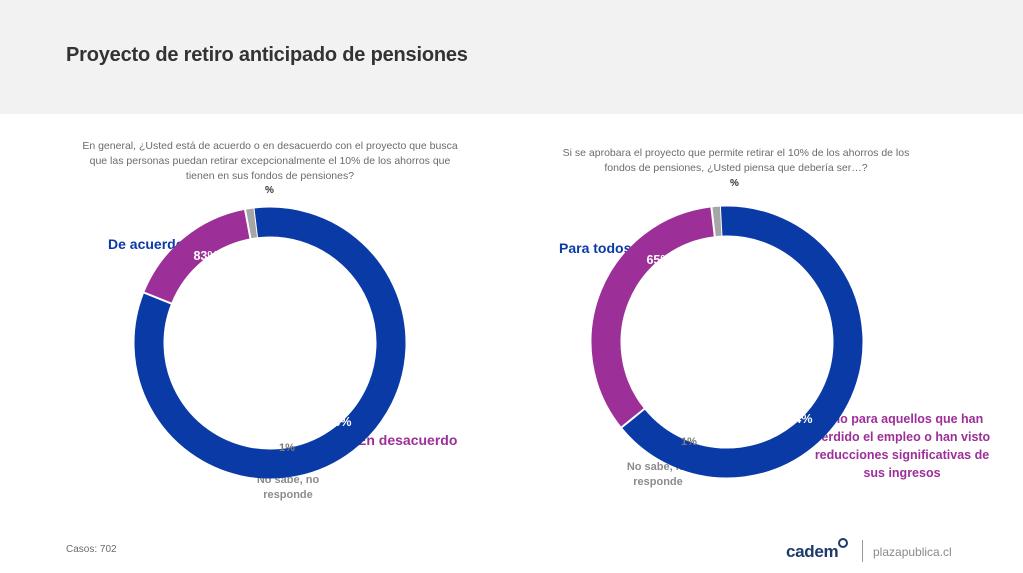 The height and width of the screenshot is (573, 1023). What do you see at coordinates (843, 543) in the screenshot?
I see `cadem-logo-mark-icon` at bounding box center [843, 543].